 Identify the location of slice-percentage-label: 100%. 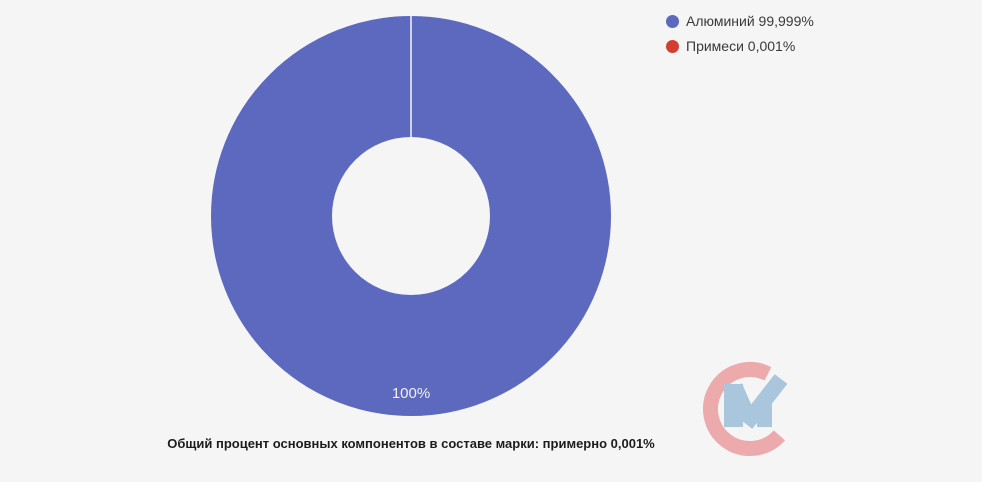
(411, 393).